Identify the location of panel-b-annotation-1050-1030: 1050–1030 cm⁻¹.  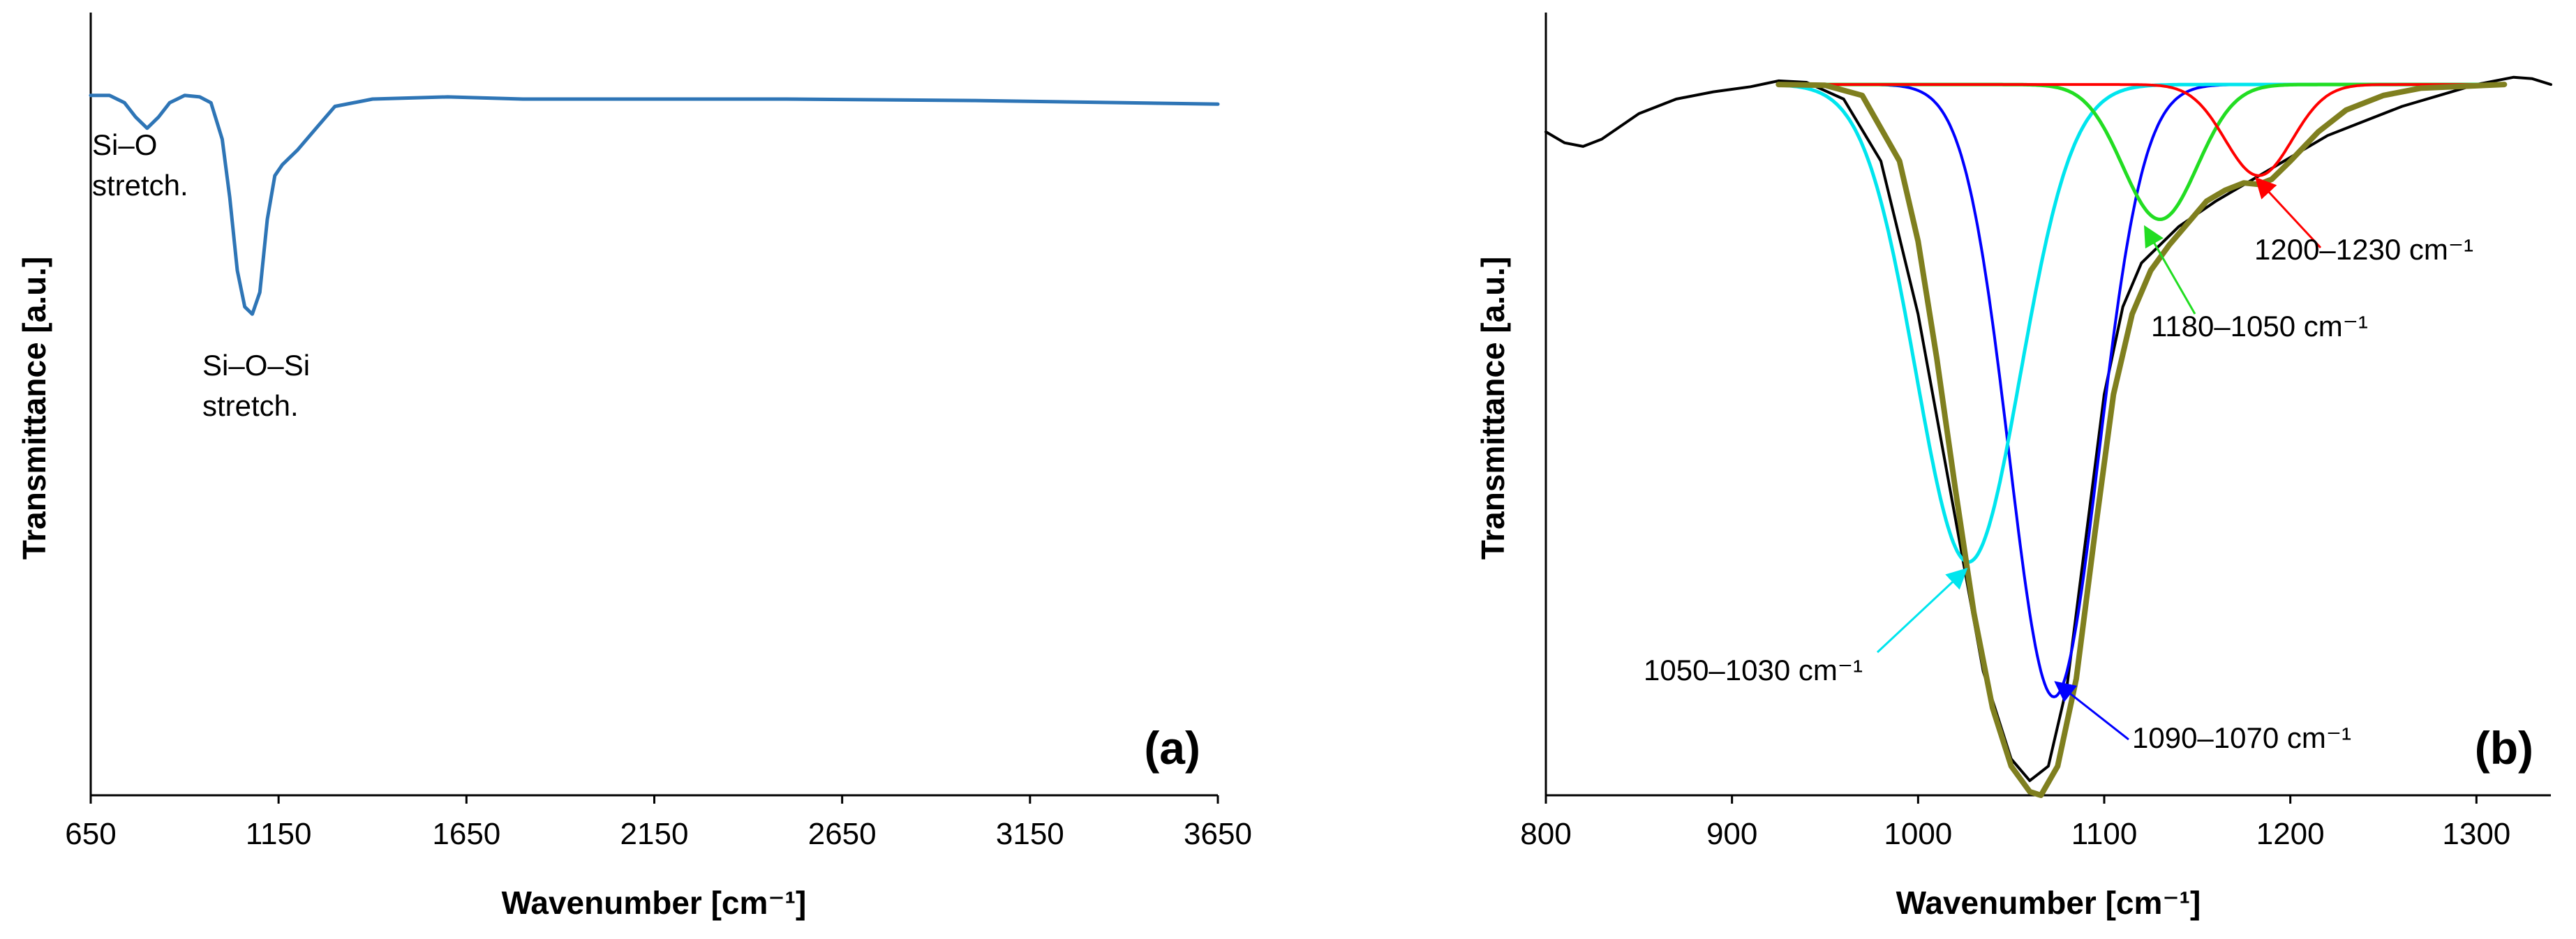
(1753, 670).